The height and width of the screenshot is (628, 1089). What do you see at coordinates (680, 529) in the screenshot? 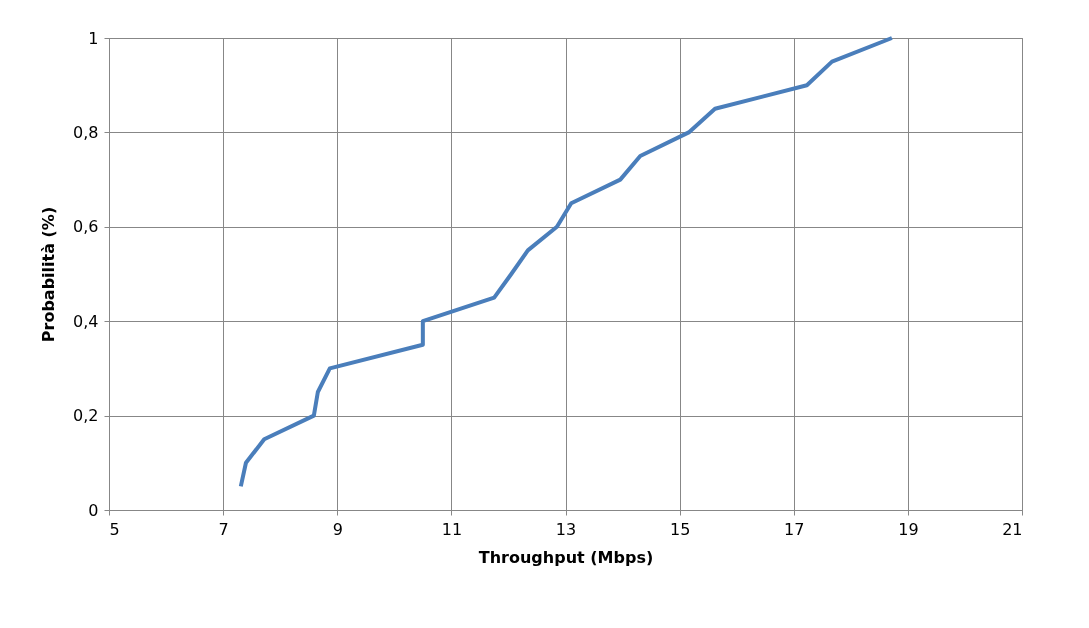
I see `x-tick-label: 15` at bounding box center [680, 529].